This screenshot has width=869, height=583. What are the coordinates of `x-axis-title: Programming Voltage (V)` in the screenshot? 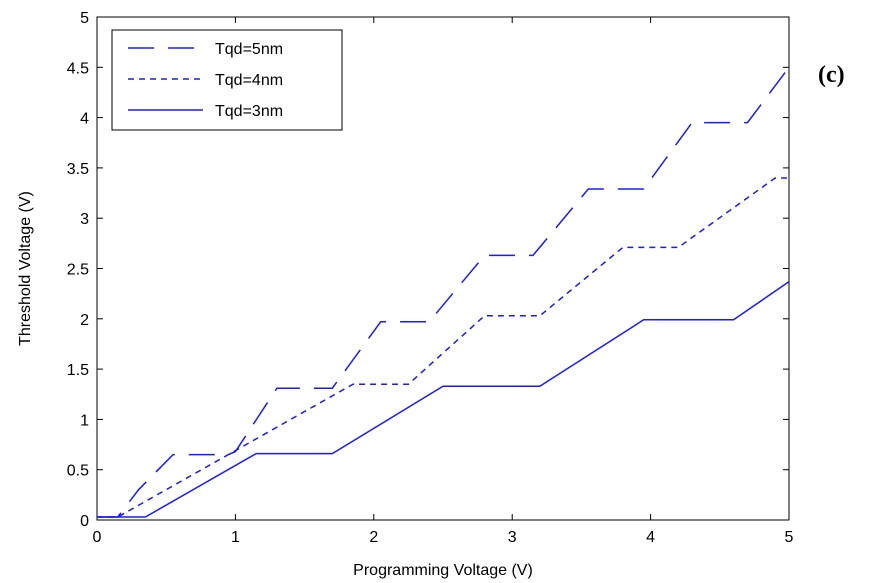 It's located at (443, 570).